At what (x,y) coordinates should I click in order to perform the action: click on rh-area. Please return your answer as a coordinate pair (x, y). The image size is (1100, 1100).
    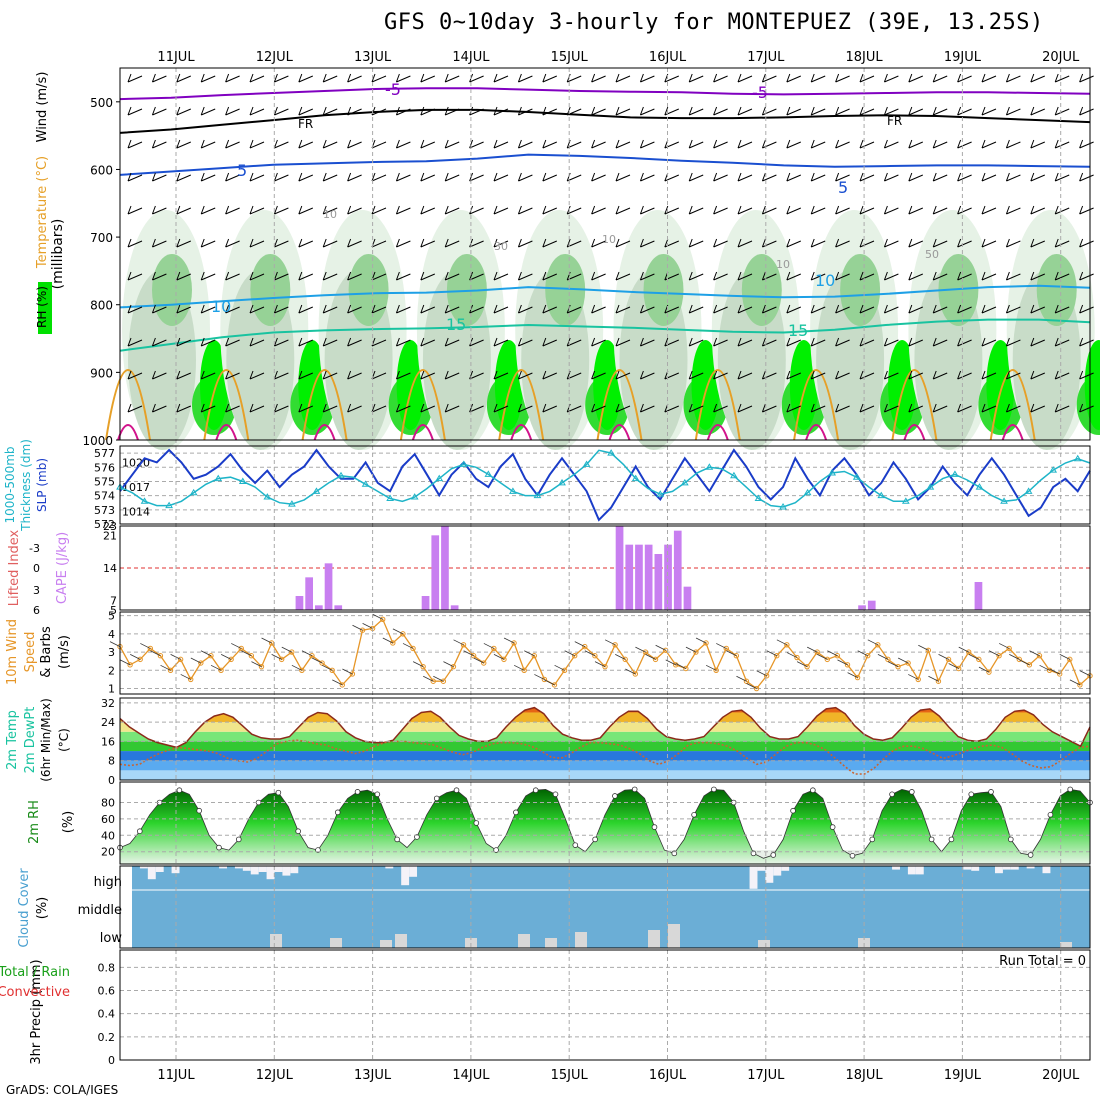
    Looking at the image, I should click on (605, 826).